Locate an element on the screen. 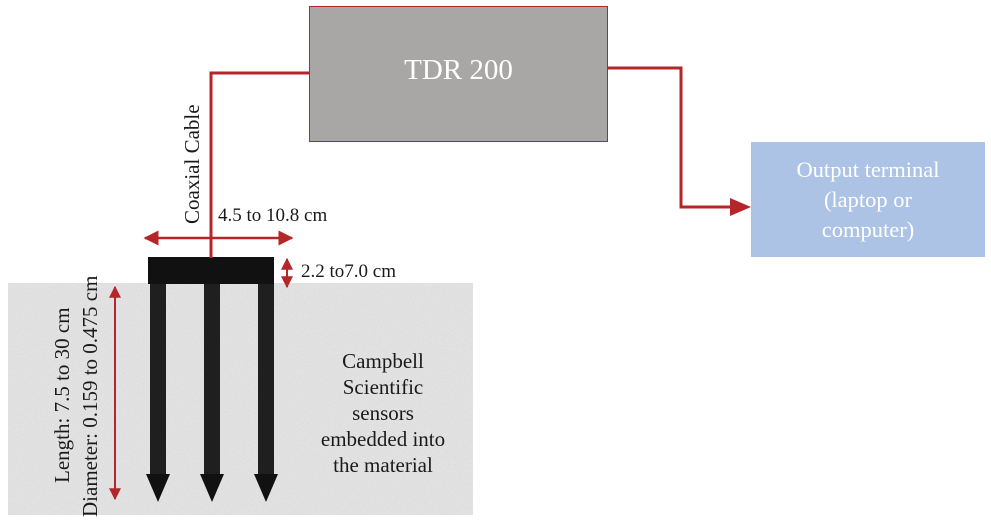  sensor-description-line-3: sensors is located at coordinates (383, 413).